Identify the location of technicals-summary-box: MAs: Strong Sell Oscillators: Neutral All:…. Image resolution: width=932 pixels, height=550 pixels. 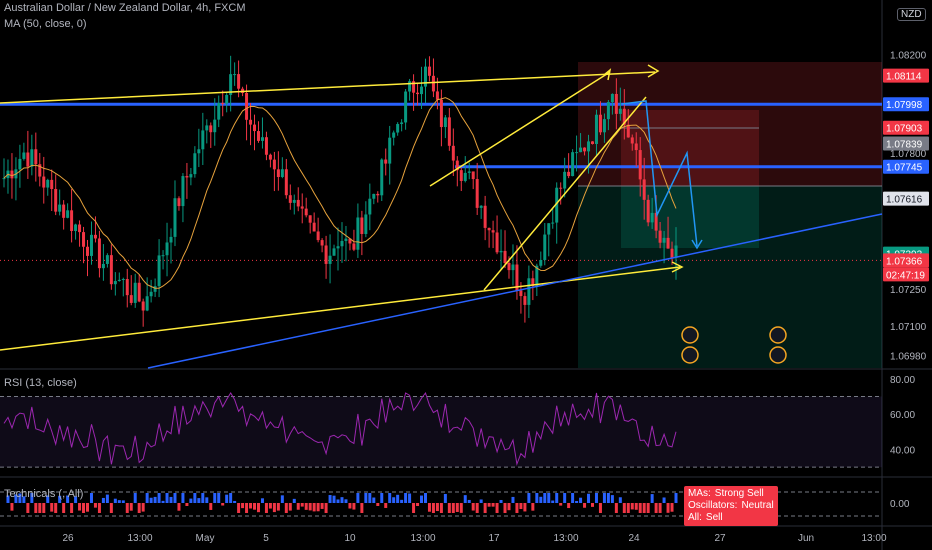
(731, 506).